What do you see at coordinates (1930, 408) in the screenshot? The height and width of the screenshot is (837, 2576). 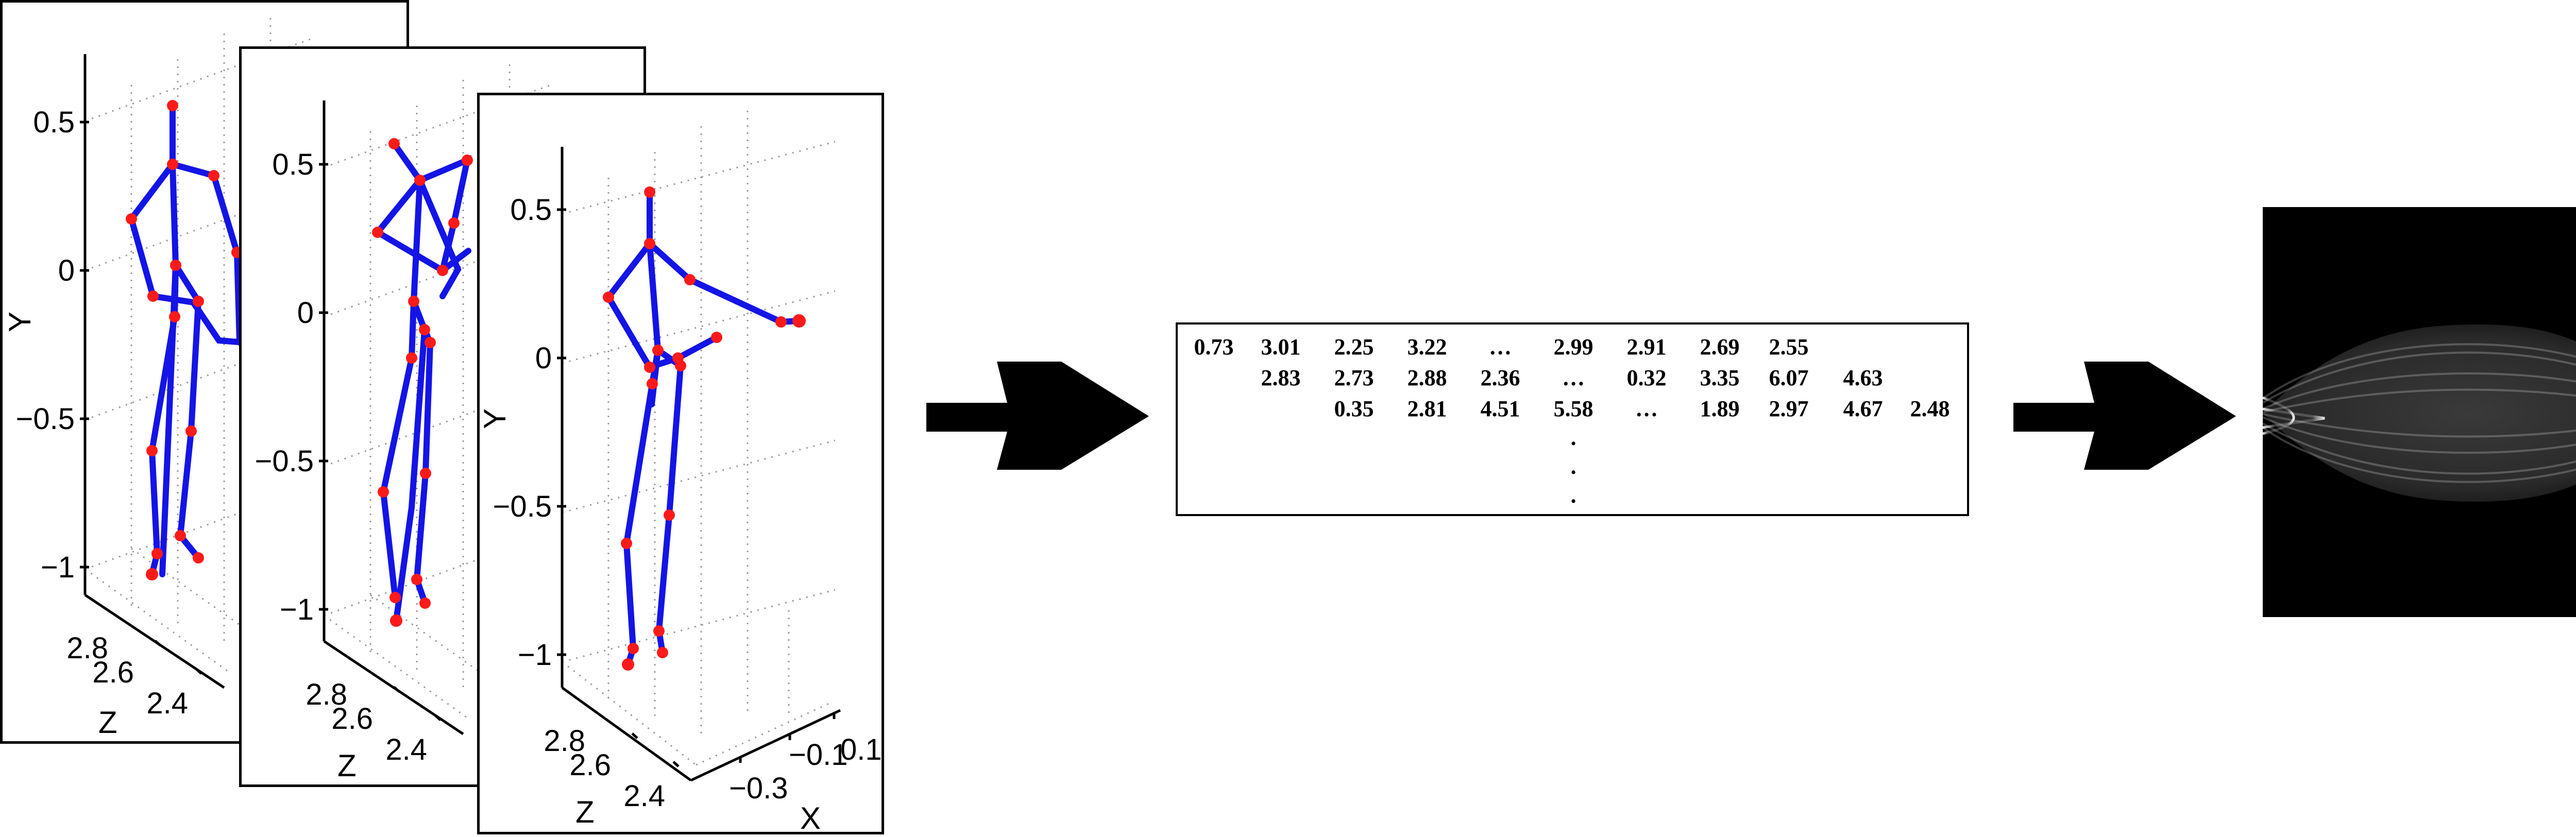 I see `matrix-cell: 2.48` at bounding box center [1930, 408].